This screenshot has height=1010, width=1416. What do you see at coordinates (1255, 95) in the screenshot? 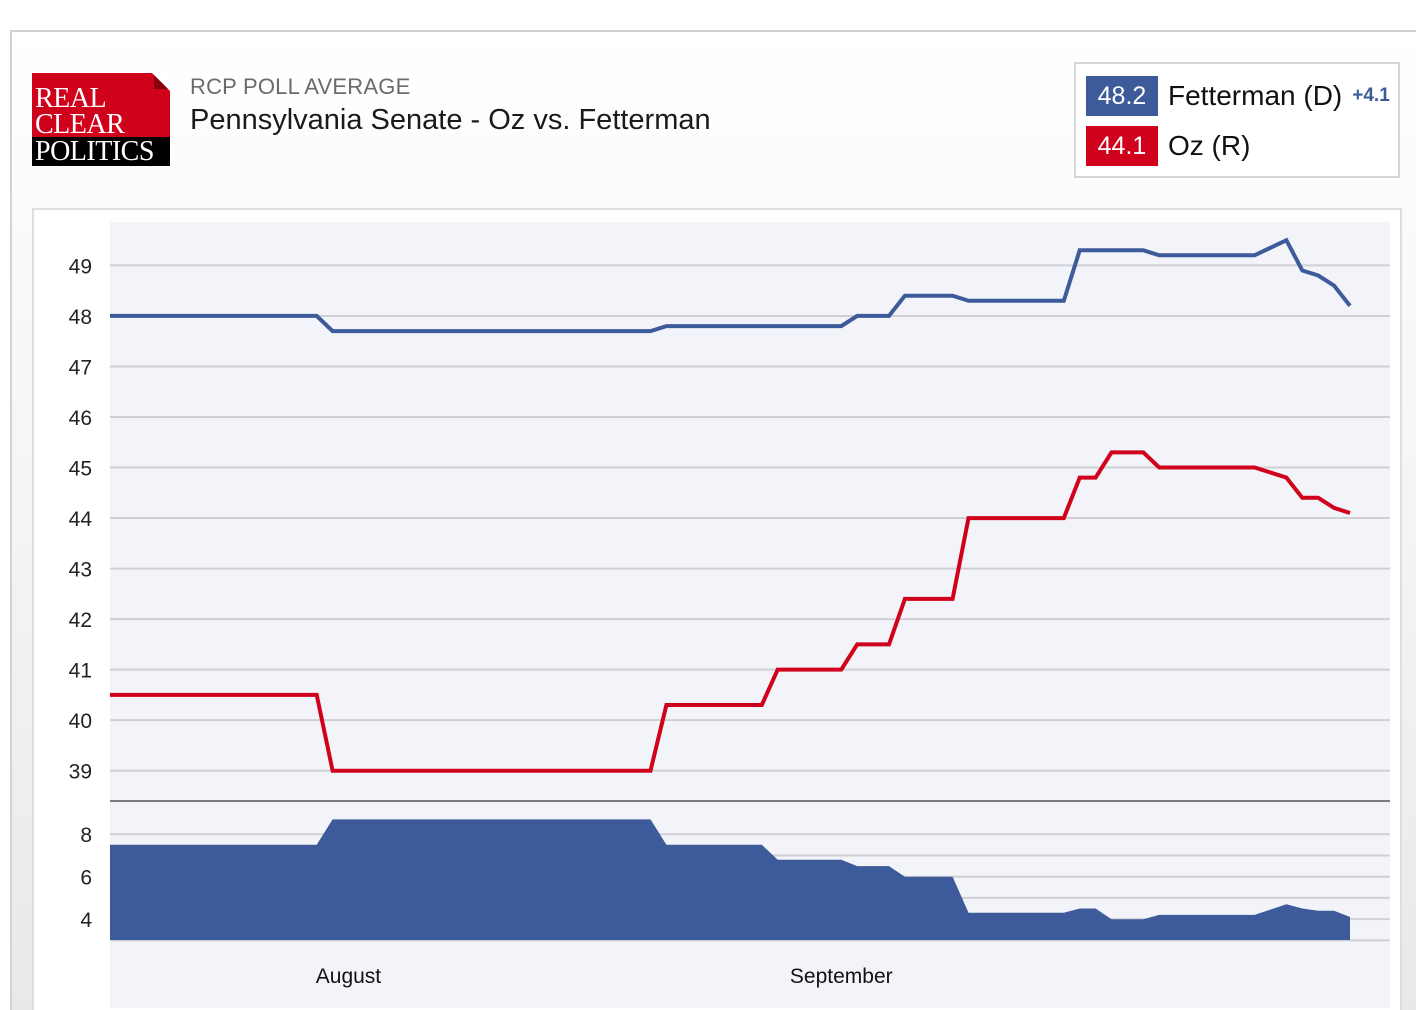
I see `legend-name-fetterman: Fetterman (D)` at bounding box center [1255, 95].